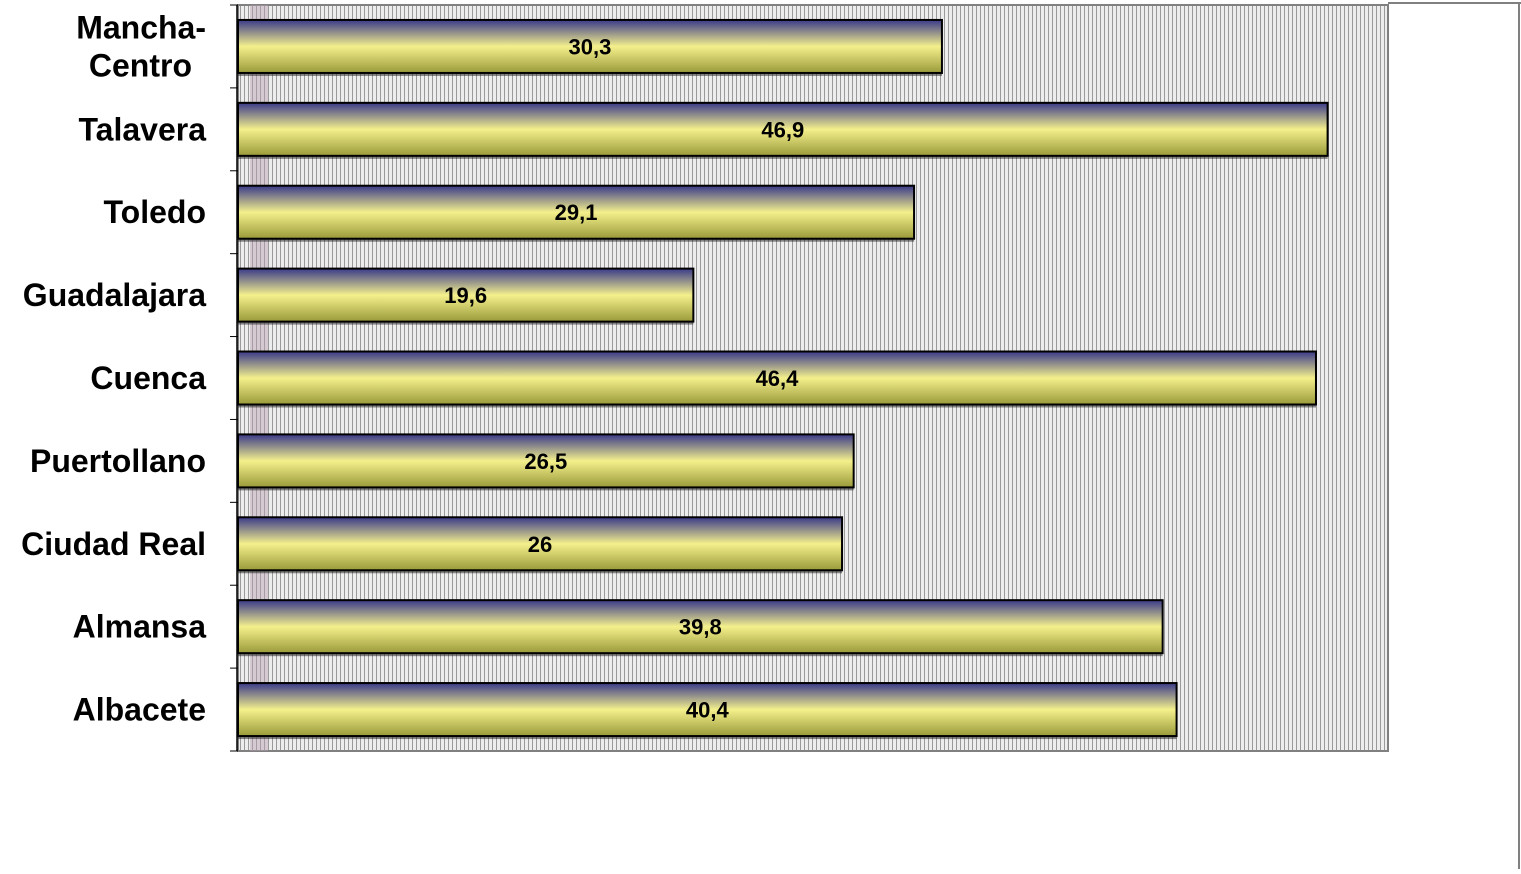  What do you see at coordinates (141, 46) in the screenshot?
I see `category-label: Mancha-Centro` at bounding box center [141, 46].